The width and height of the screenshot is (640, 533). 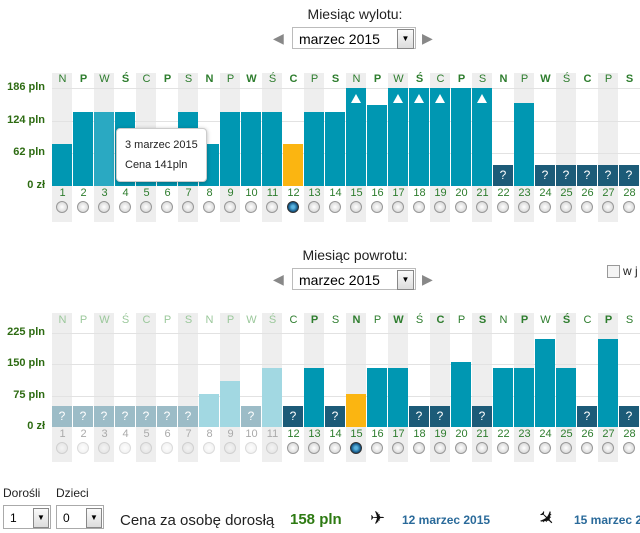 I want to click on day-name-label: W, so click(x=104, y=79).